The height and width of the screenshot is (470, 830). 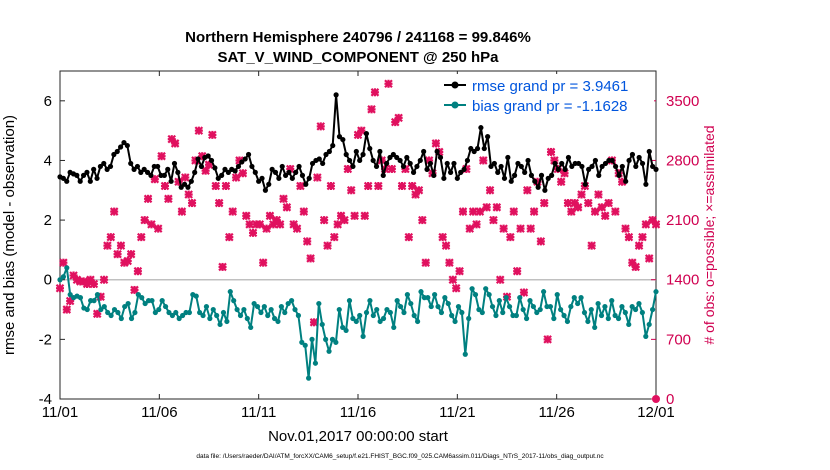 What do you see at coordinates (159, 412) in the screenshot?
I see `x-tick-label: 11/06` at bounding box center [159, 412].